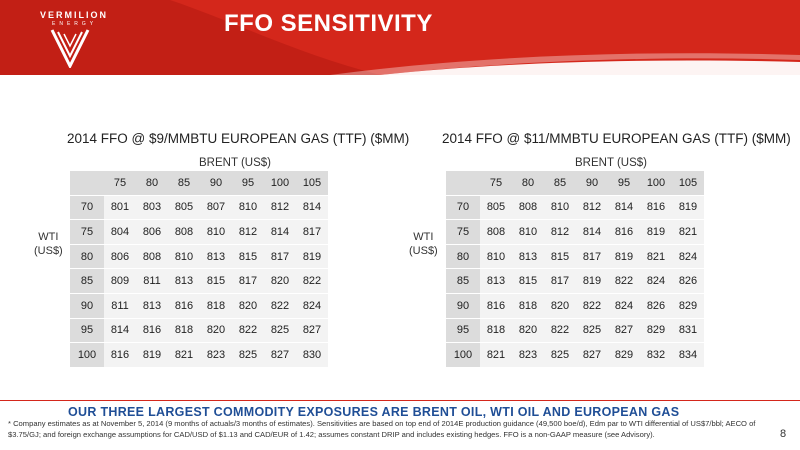  I want to click on footer-divider, so click(400, 400).